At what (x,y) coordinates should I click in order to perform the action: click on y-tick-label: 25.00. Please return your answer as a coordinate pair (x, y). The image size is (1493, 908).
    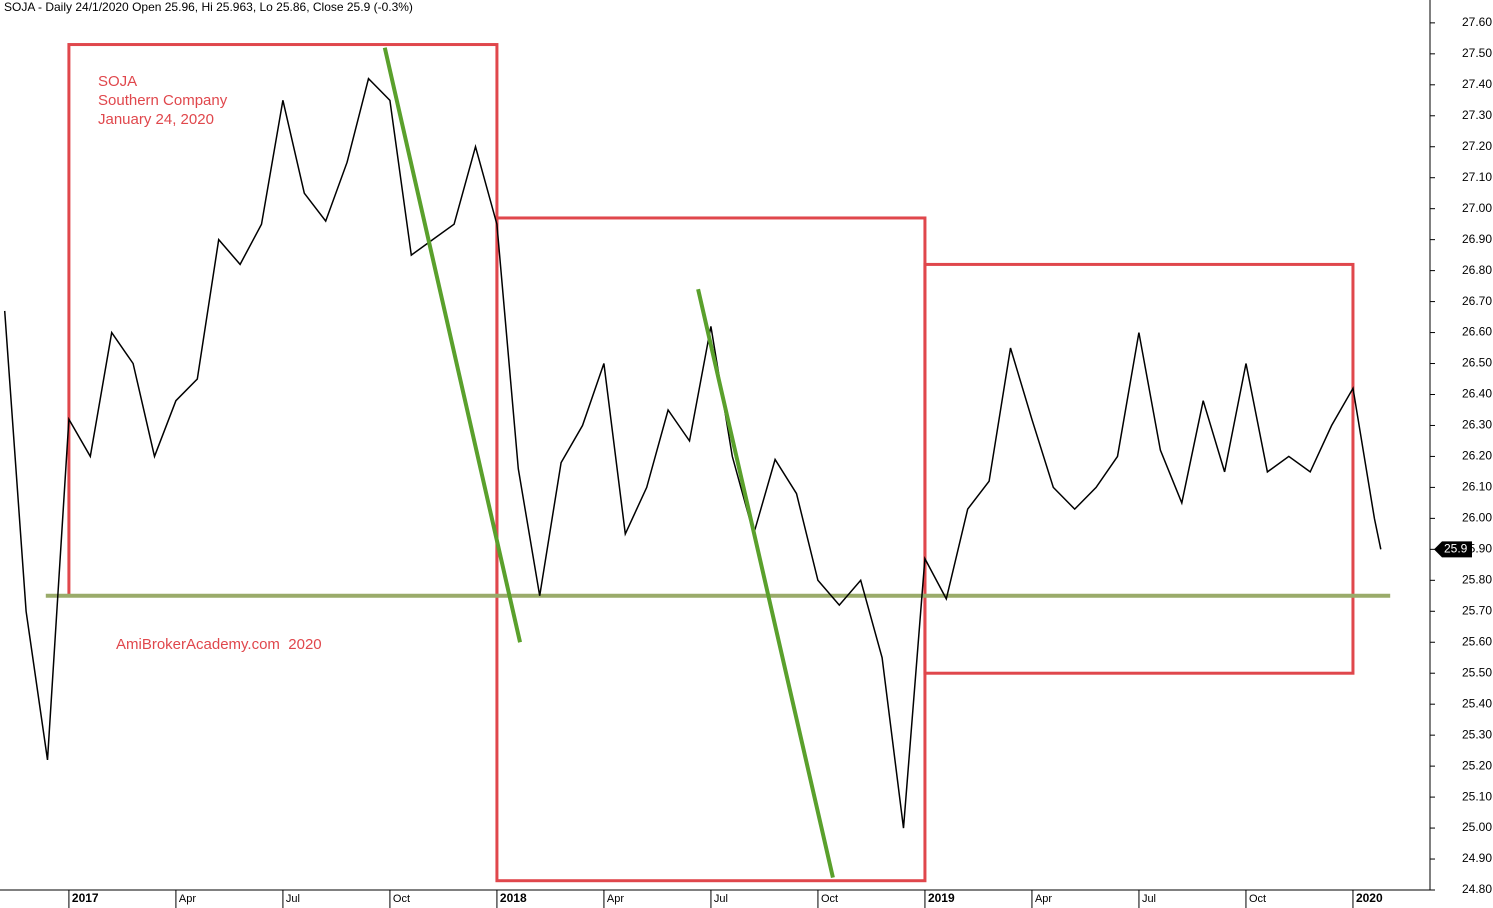
    Looking at the image, I should click on (1477, 827).